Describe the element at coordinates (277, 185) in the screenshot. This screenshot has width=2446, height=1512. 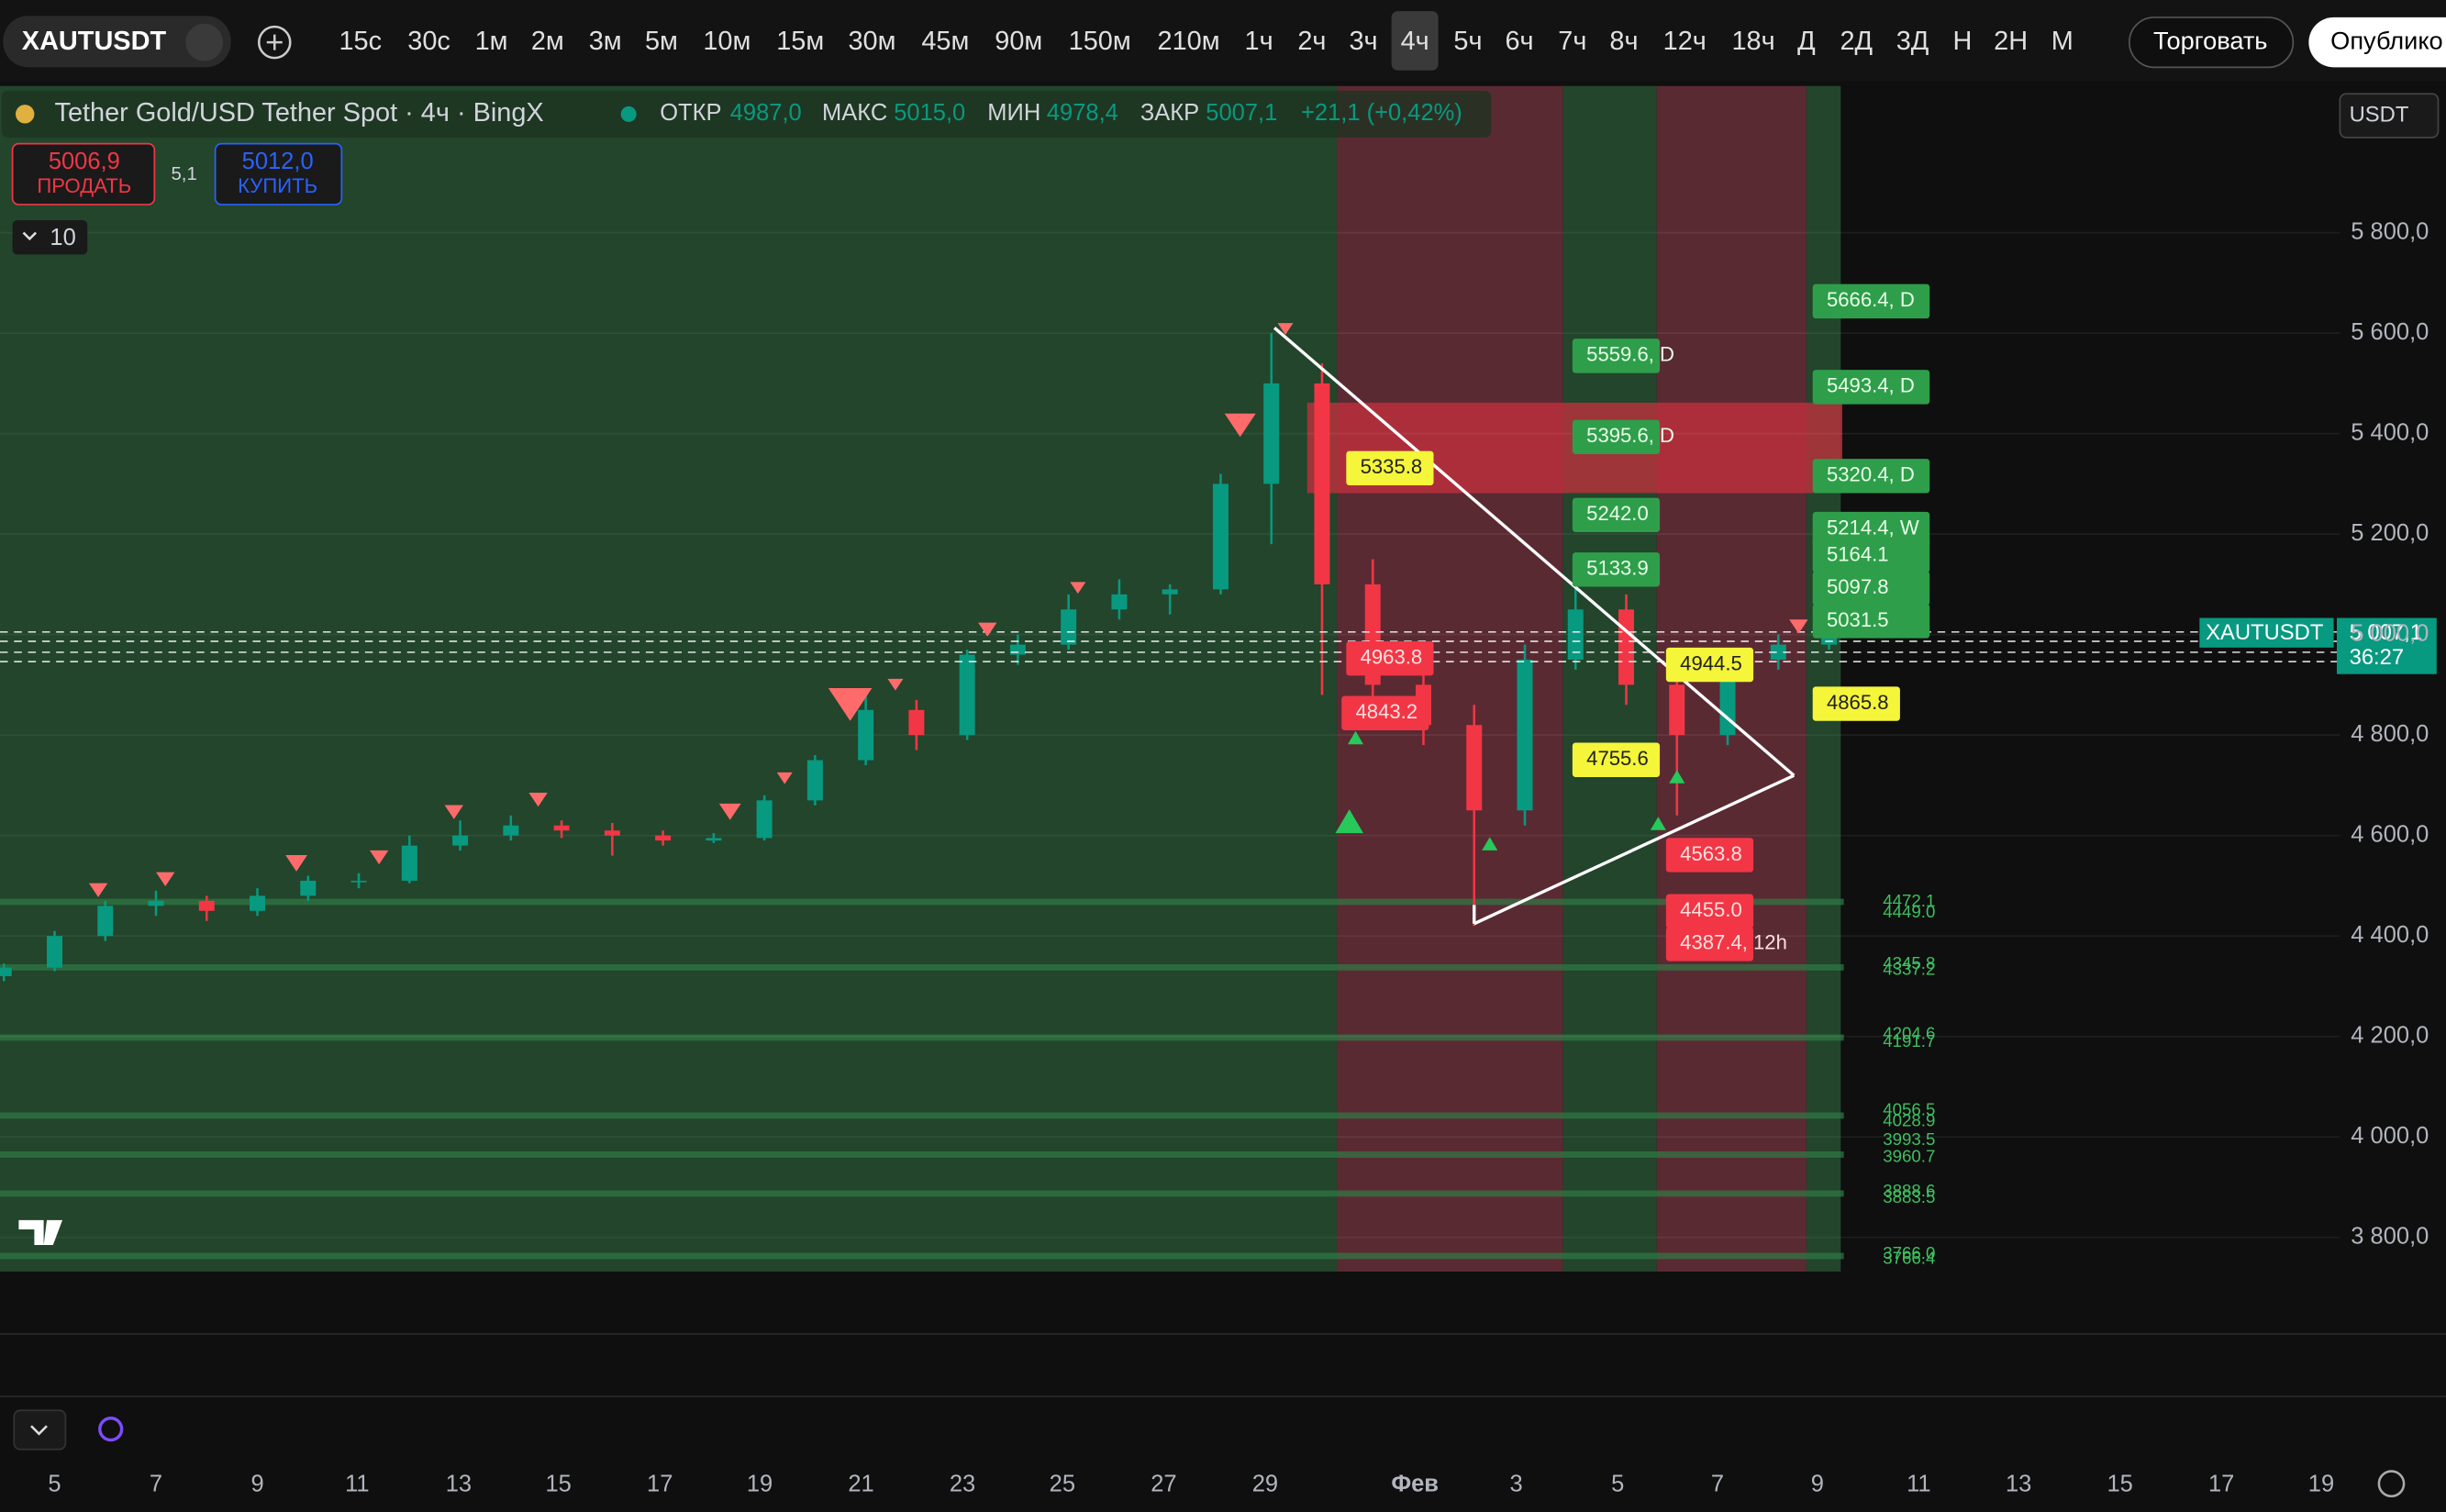
I see `buy-label: КУПИТЬ` at that location.